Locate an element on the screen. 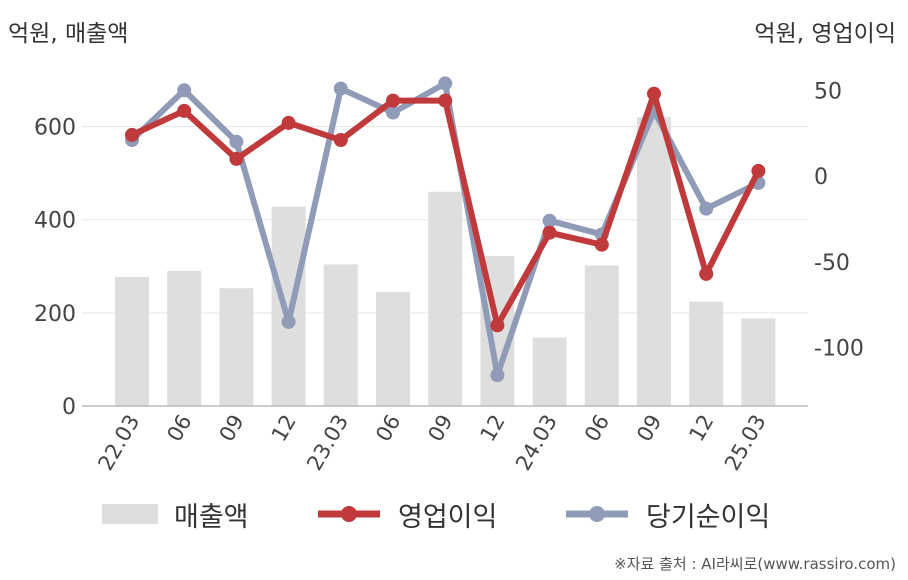  x-tick-label: 25.03 is located at coordinates (745, 443).